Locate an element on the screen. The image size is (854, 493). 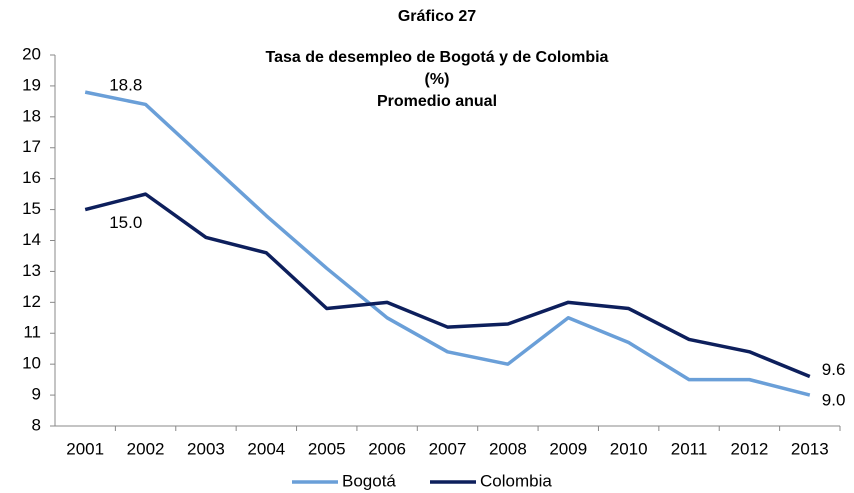
y-tick-label: 16 is located at coordinates (31, 177).